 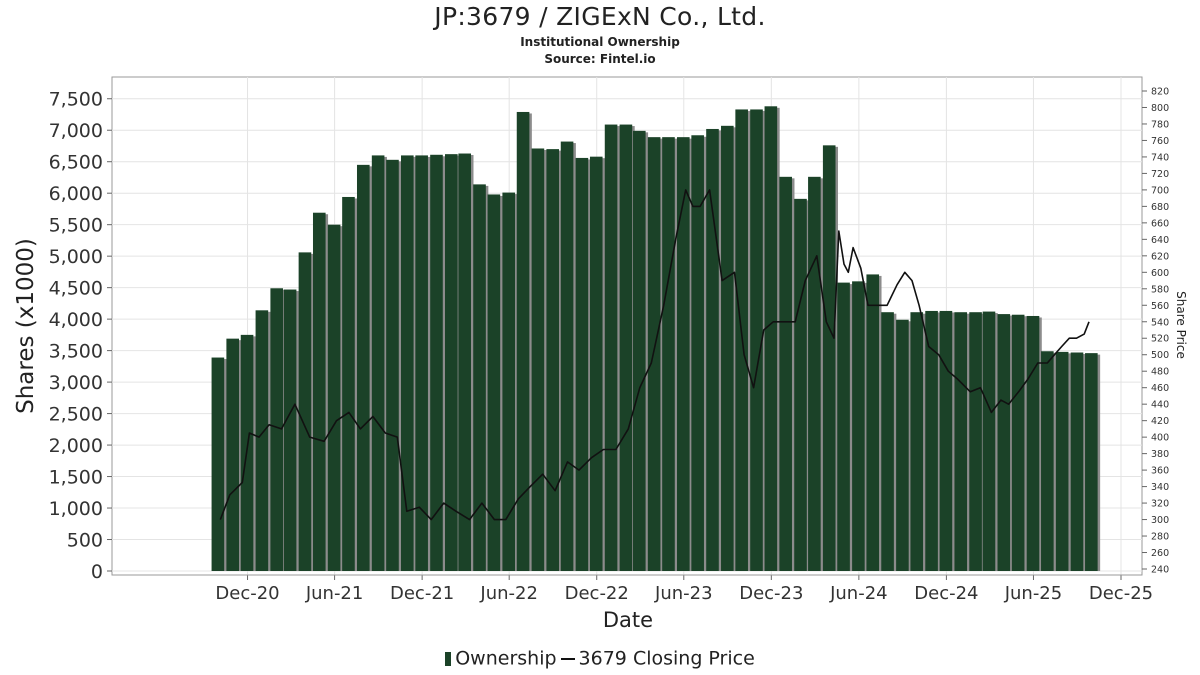 I want to click on y2-tick-label: 620, so click(x=1160, y=256).